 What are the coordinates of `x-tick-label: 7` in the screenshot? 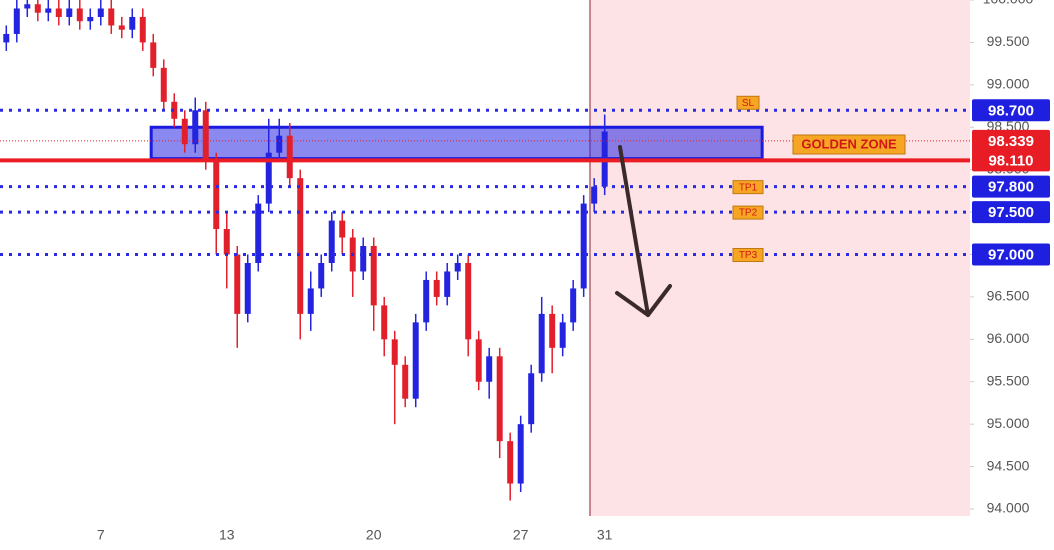 It's located at (101, 535).